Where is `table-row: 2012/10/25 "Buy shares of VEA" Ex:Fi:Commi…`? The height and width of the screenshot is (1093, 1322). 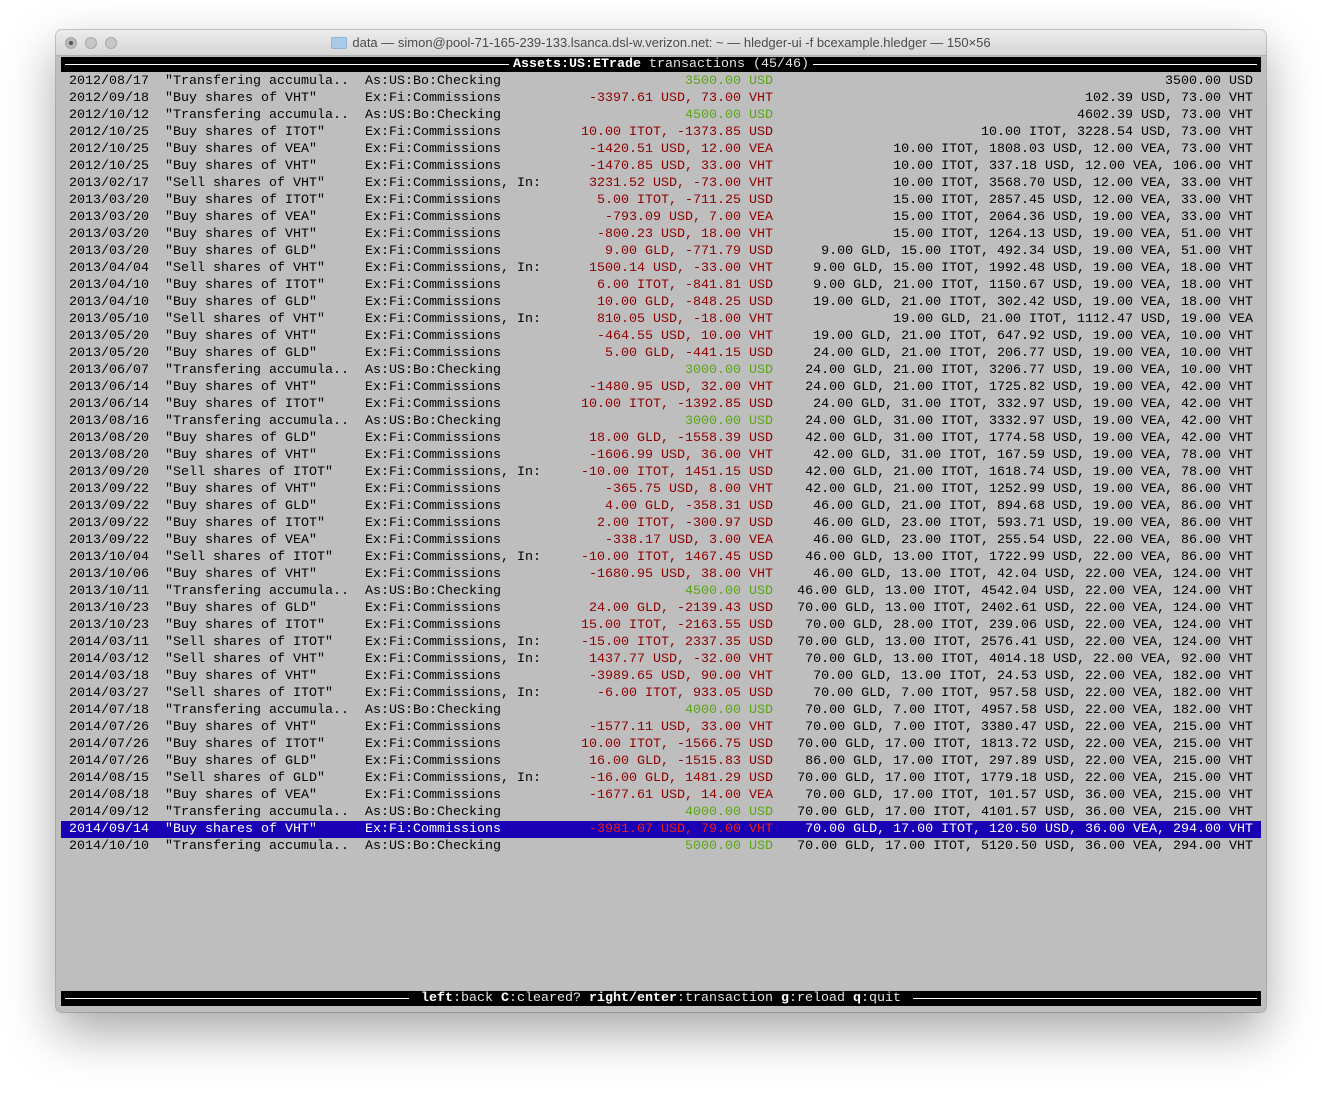 table-row: 2012/10/25 "Buy shares of VEA" Ex:Fi:Commi… is located at coordinates (661, 149).